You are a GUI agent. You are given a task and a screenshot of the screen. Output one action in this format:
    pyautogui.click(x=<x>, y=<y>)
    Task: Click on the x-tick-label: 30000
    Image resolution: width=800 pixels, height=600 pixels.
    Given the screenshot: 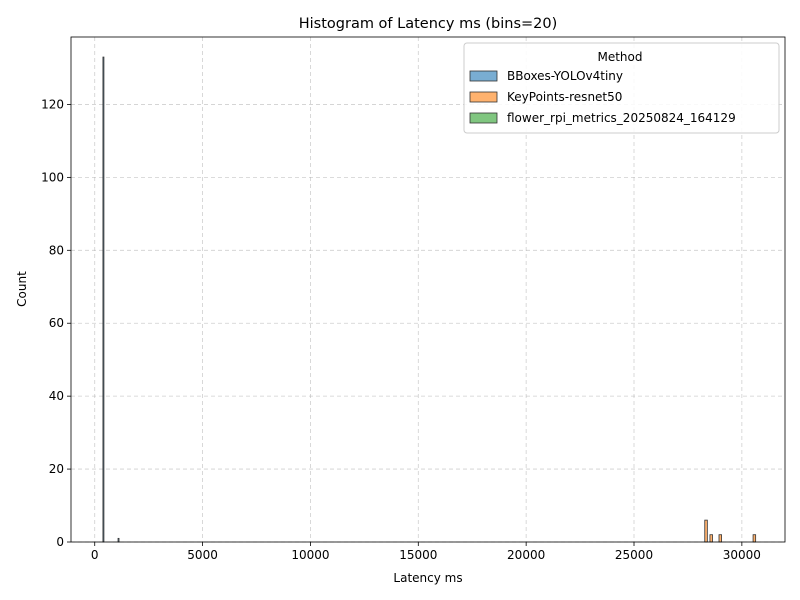 What is the action you would take?
    pyautogui.click(x=742, y=555)
    